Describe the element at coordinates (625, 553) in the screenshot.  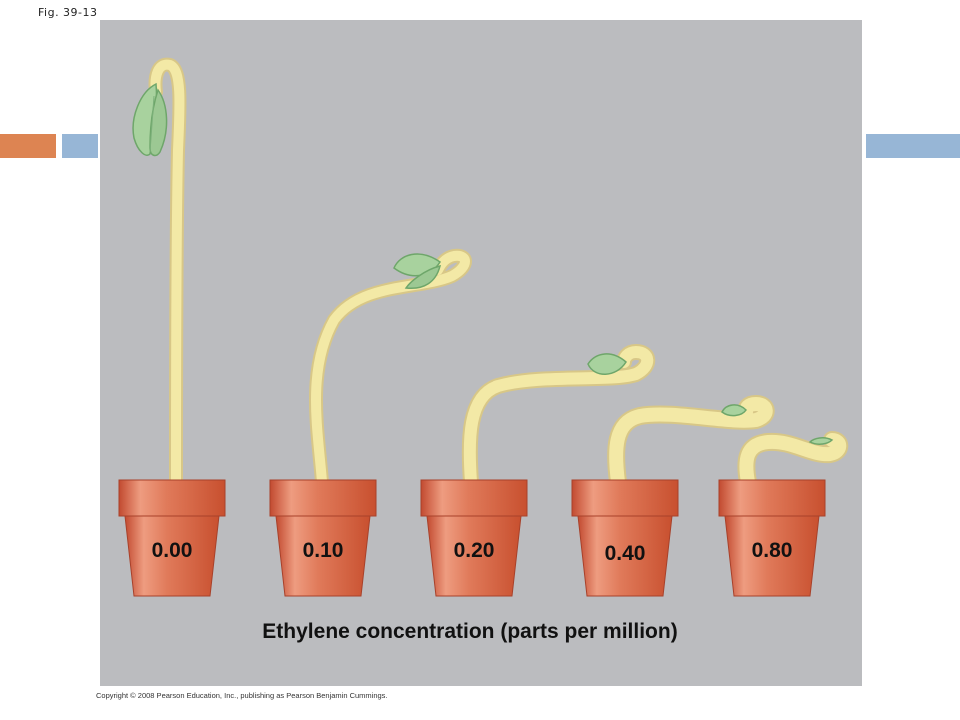
I see `pot-concentration-label: 0.40` at that location.